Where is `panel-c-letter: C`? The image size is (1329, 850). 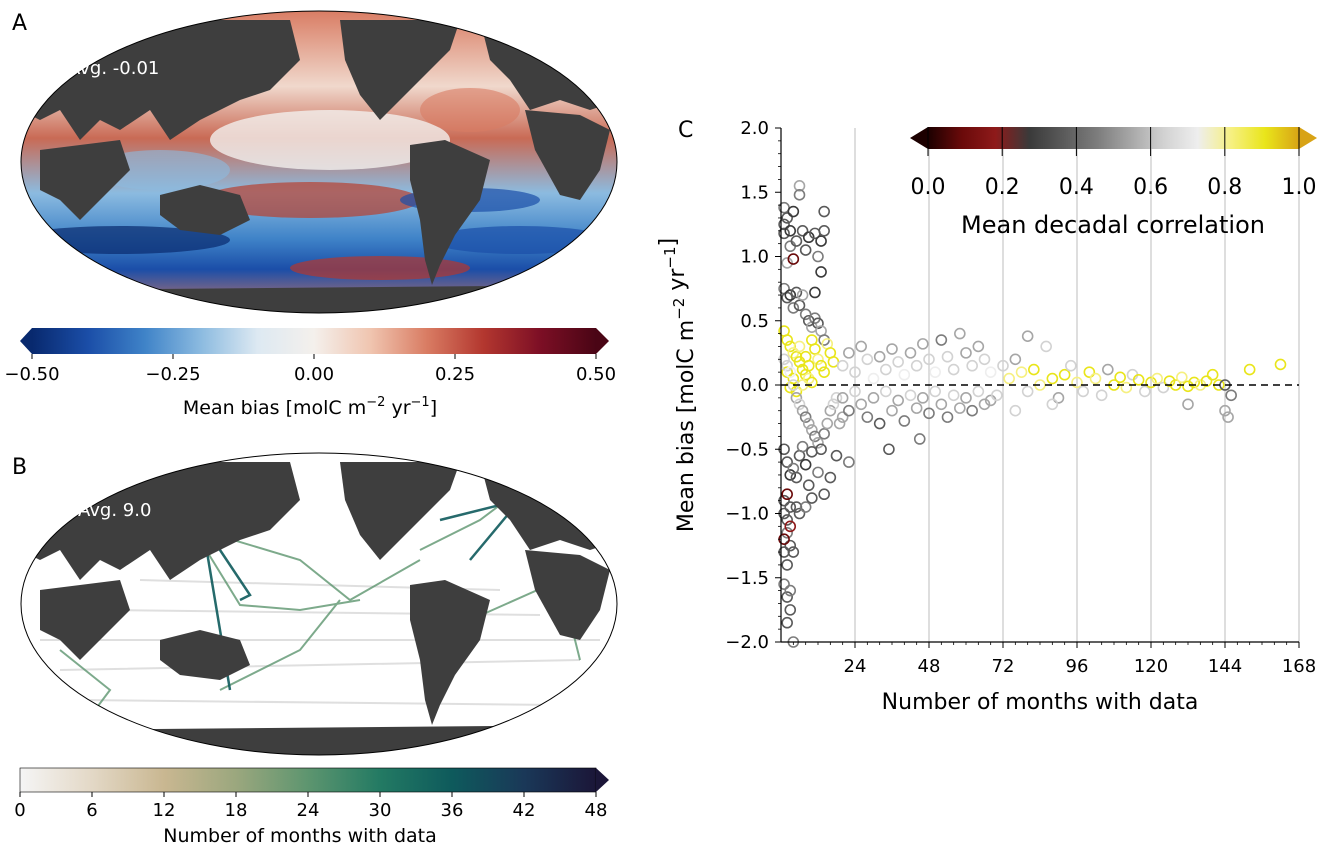
panel-c-letter: C is located at coordinates (685, 130).